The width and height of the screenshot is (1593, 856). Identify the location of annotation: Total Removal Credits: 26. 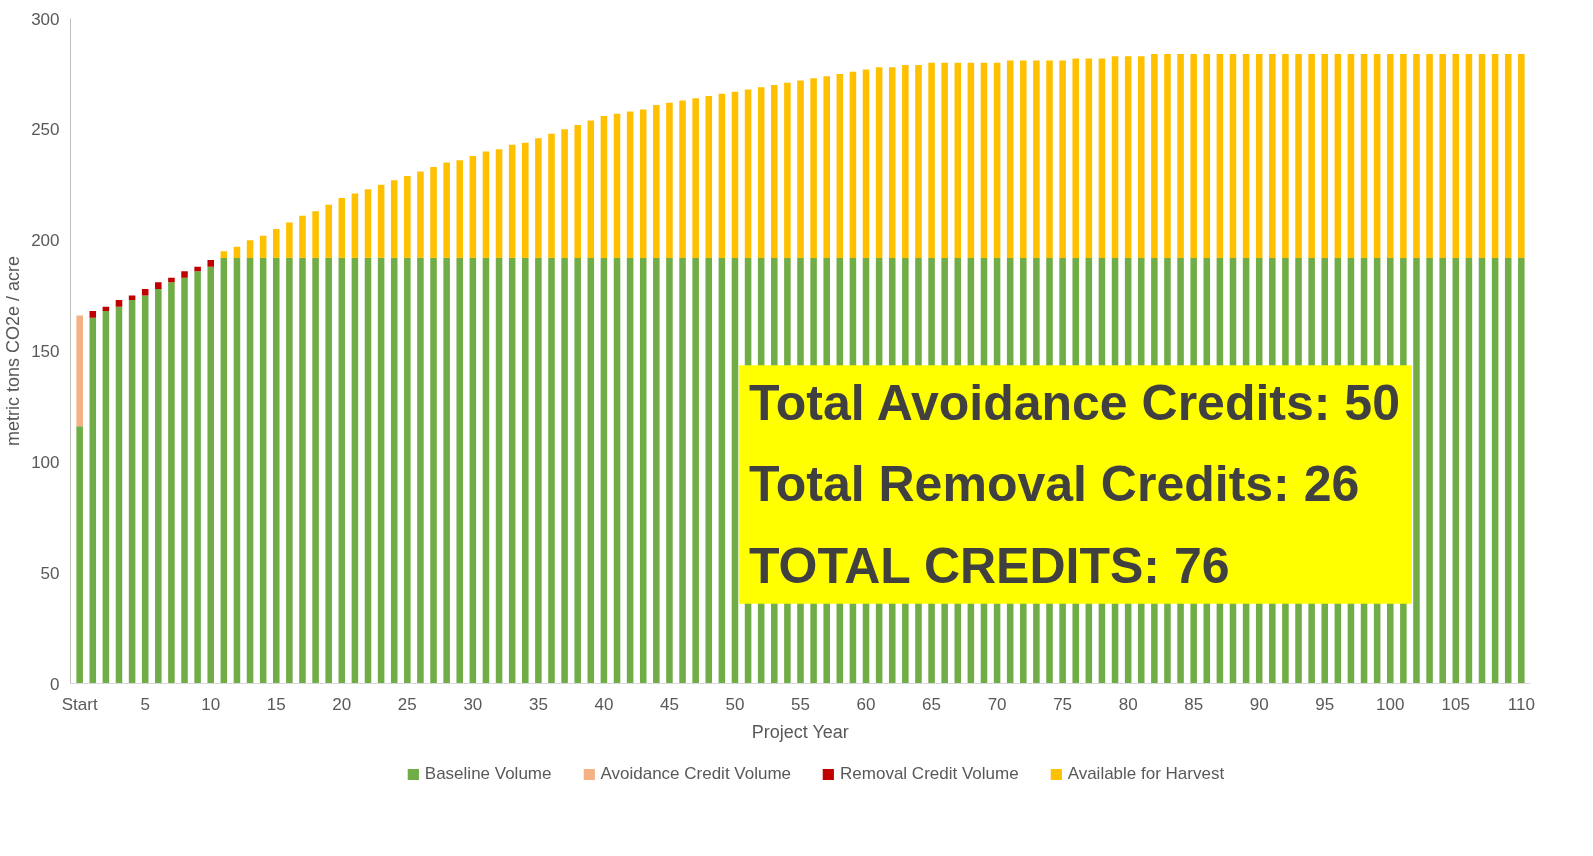
(1054, 484).